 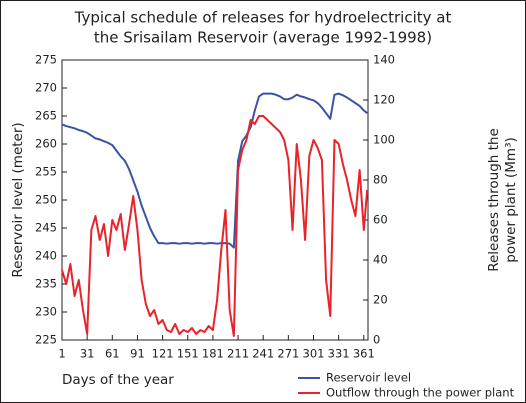 I want to click on x-tick-label: 181, so click(x=213, y=354).